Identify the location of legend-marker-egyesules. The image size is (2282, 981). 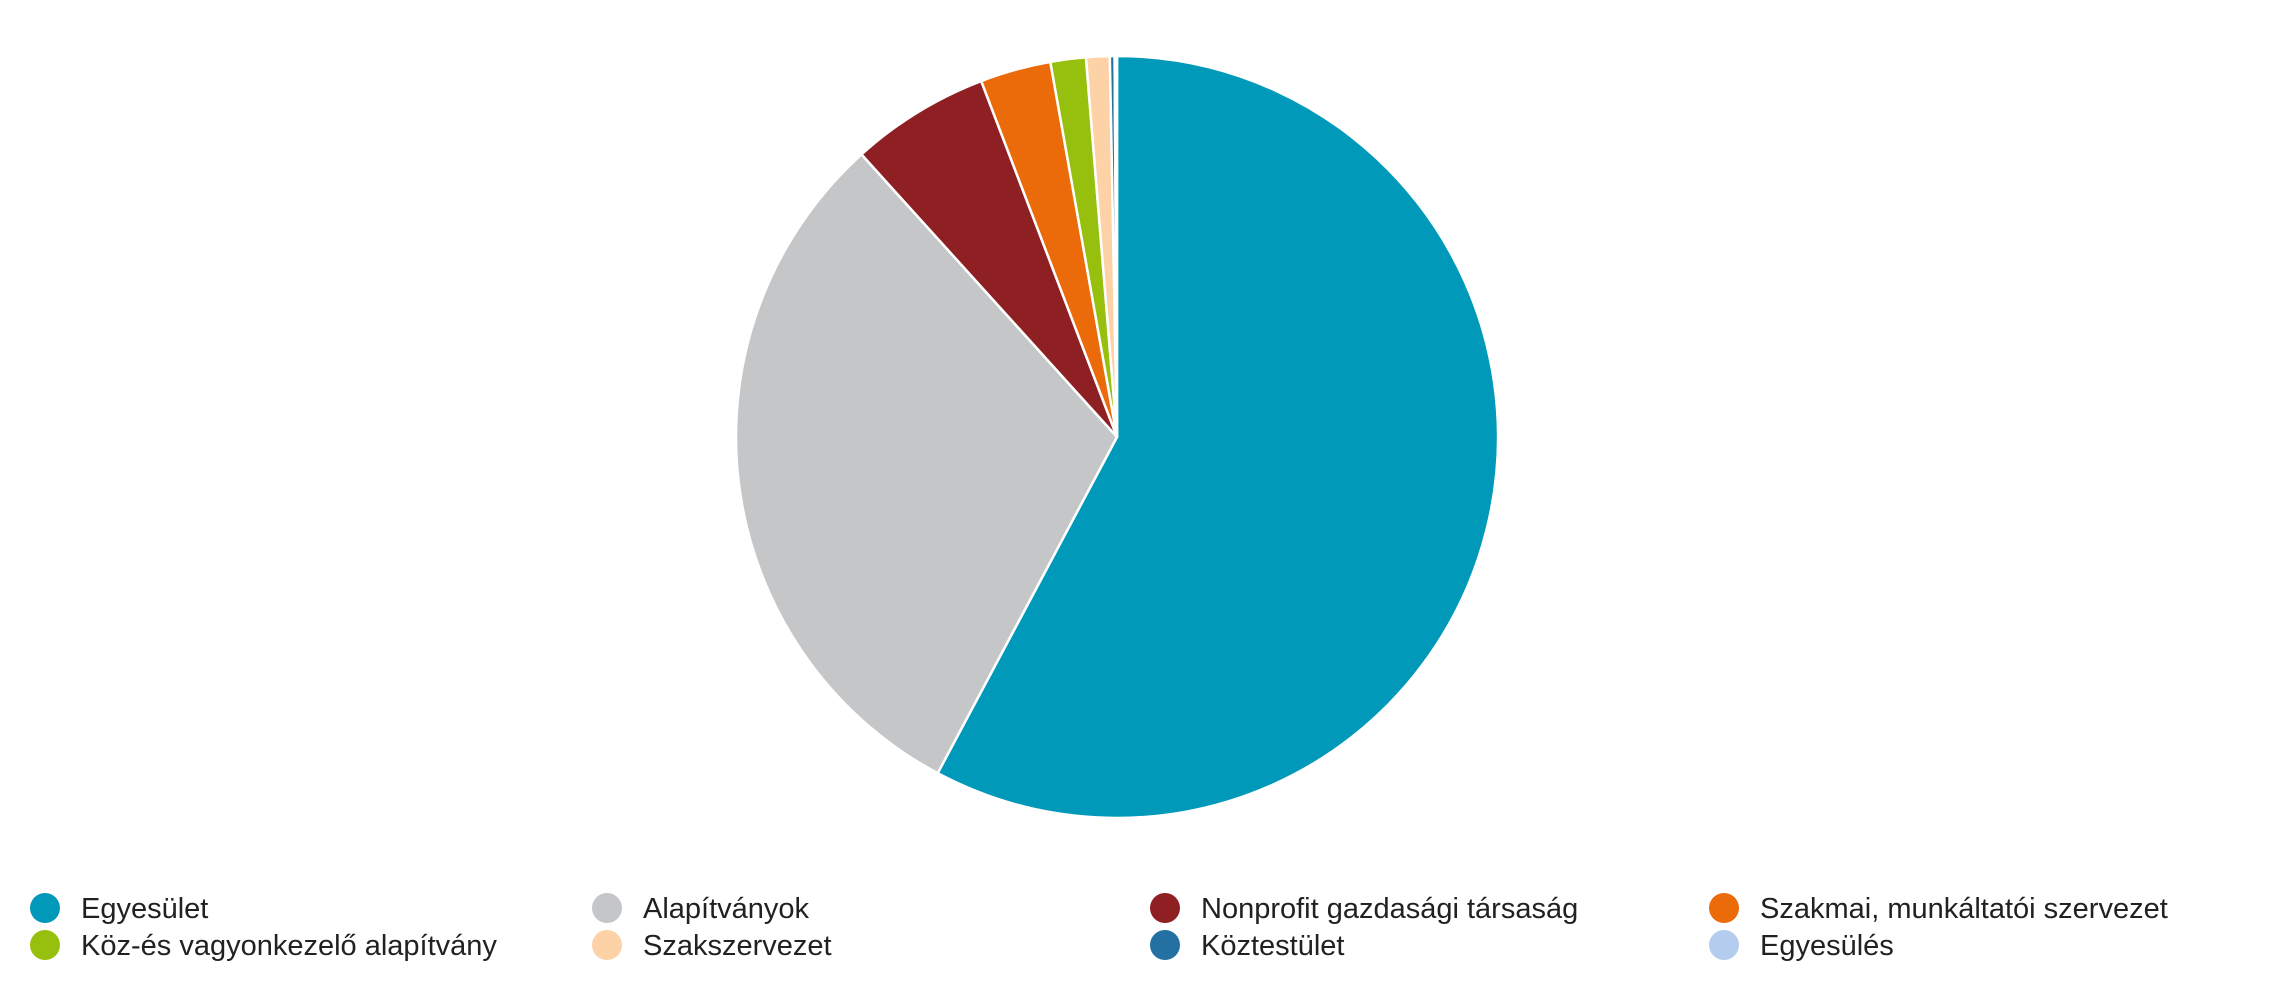
(1724, 945).